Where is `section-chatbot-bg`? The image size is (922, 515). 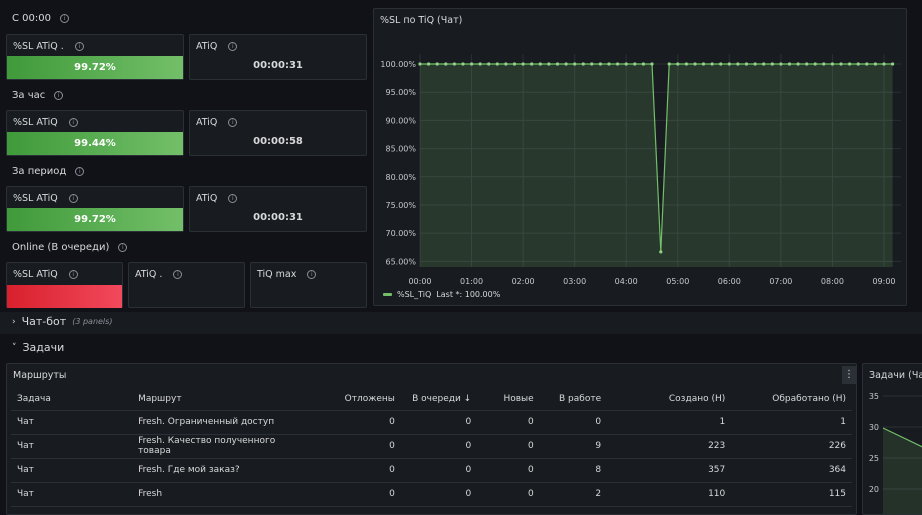
section-chatbot-bg is located at coordinates (461, 323).